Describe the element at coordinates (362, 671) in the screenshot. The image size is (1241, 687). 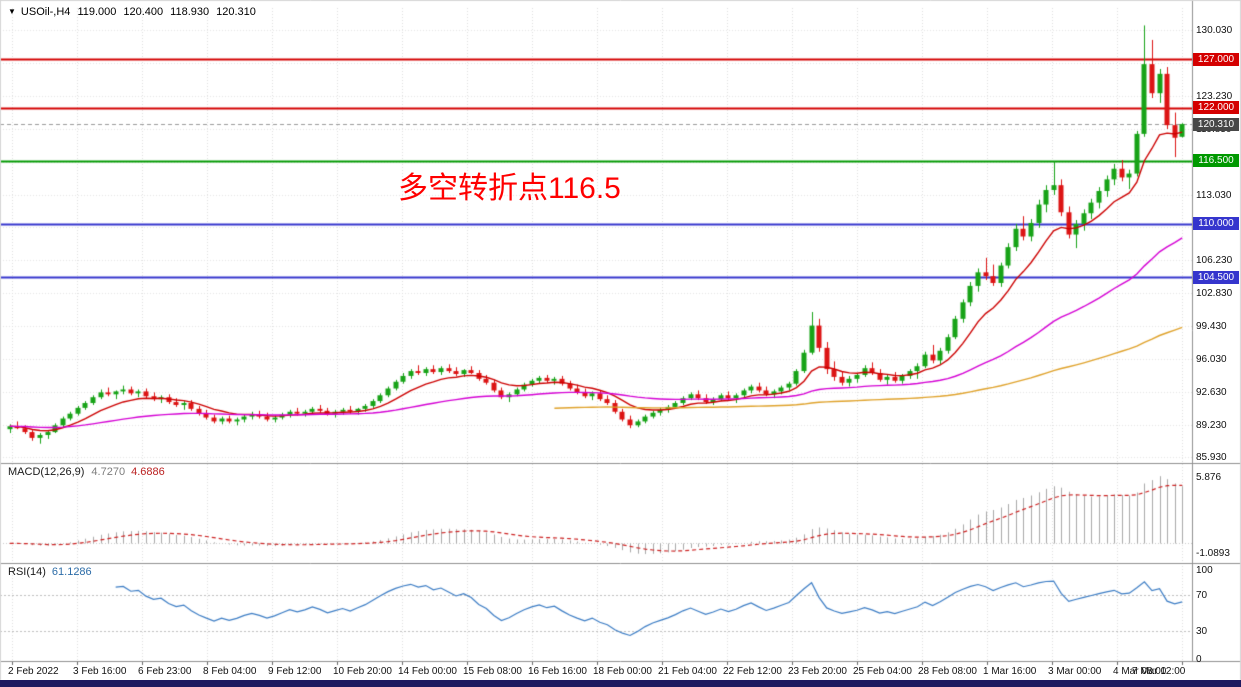
I see `time-axis-label: 10 Feb 20:00` at that location.